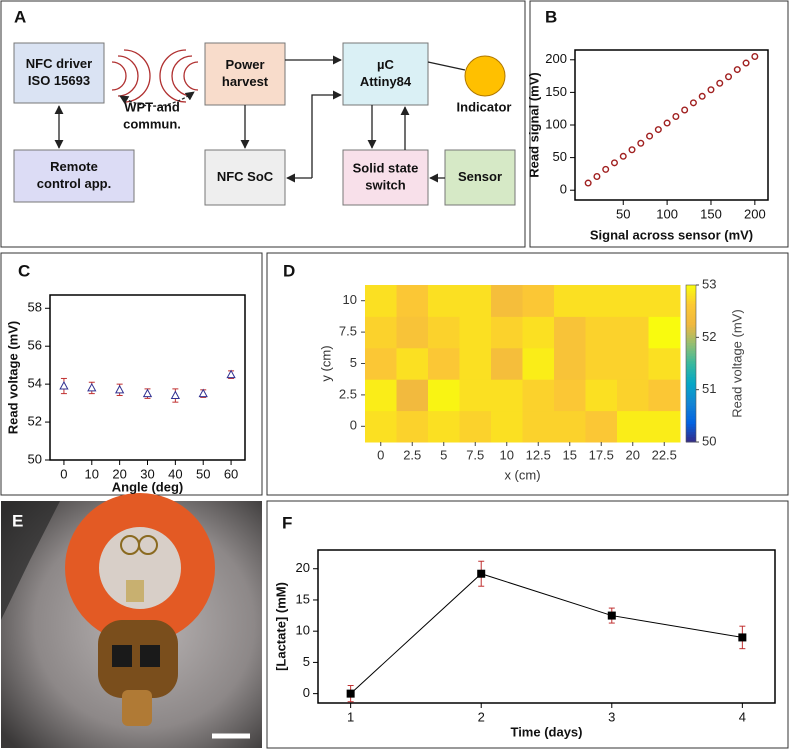 The width and height of the screenshot is (790, 750). Describe the element at coordinates (667, 213) in the screenshot. I see `x-tick-label: 100` at that location.